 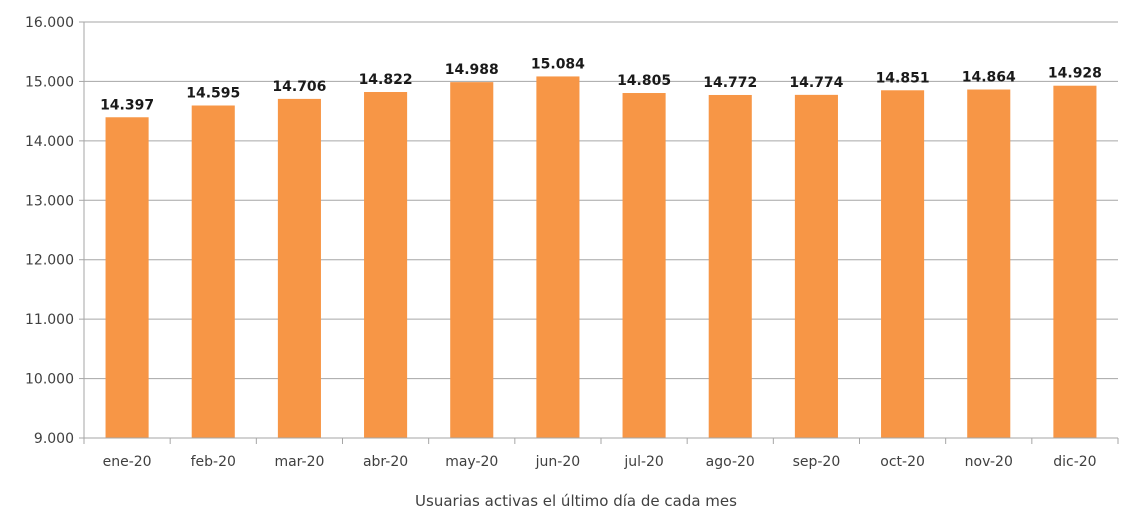 What do you see at coordinates (730, 462) in the screenshot?
I see `x-tick-label: ago-20` at bounding box center [730, 462].